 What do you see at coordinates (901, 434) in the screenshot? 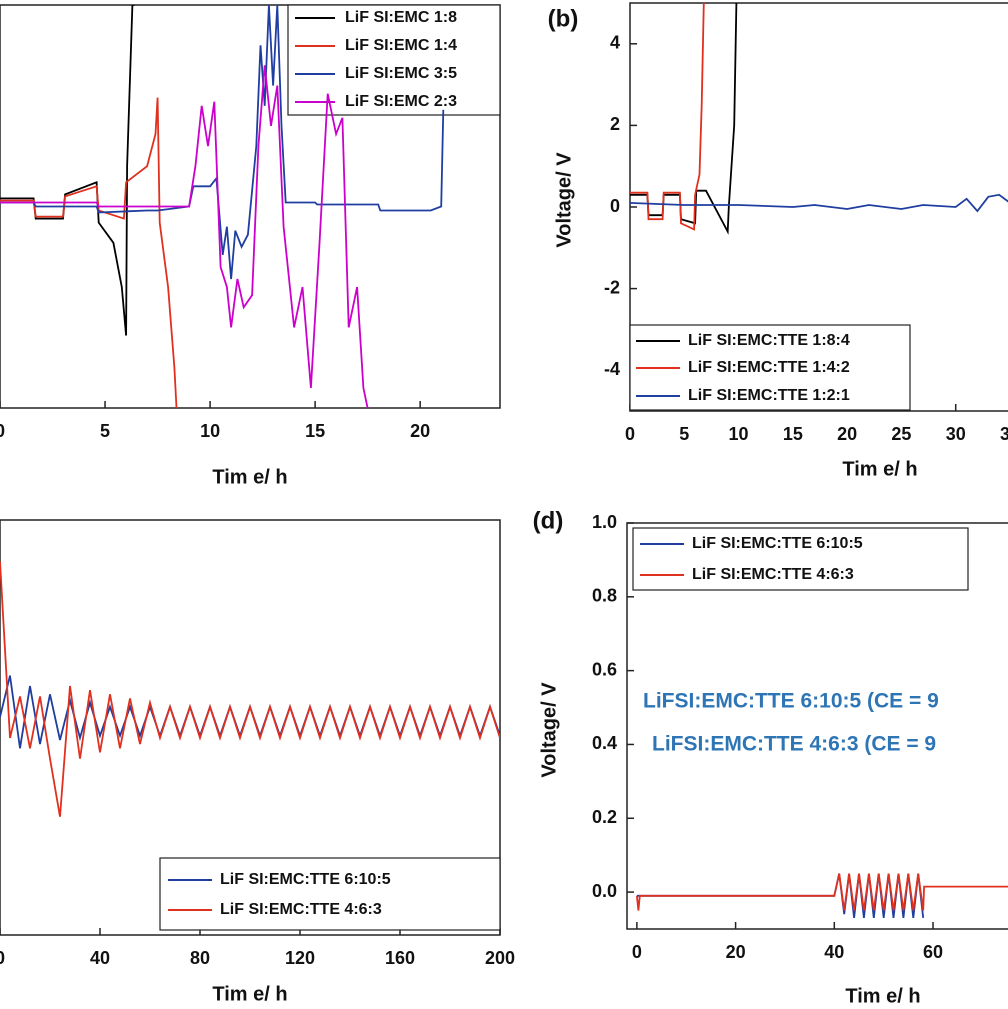
I see `x-tick-label: 25` at bounding box center [901, 434].